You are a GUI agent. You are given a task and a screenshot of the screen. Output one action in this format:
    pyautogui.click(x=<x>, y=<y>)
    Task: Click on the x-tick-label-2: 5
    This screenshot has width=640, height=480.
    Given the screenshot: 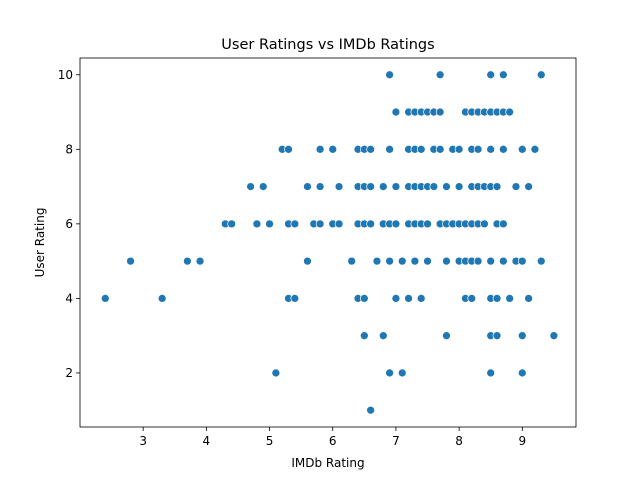 What is the action you would take?
    pyautogui.click(x=270, y=441)
    